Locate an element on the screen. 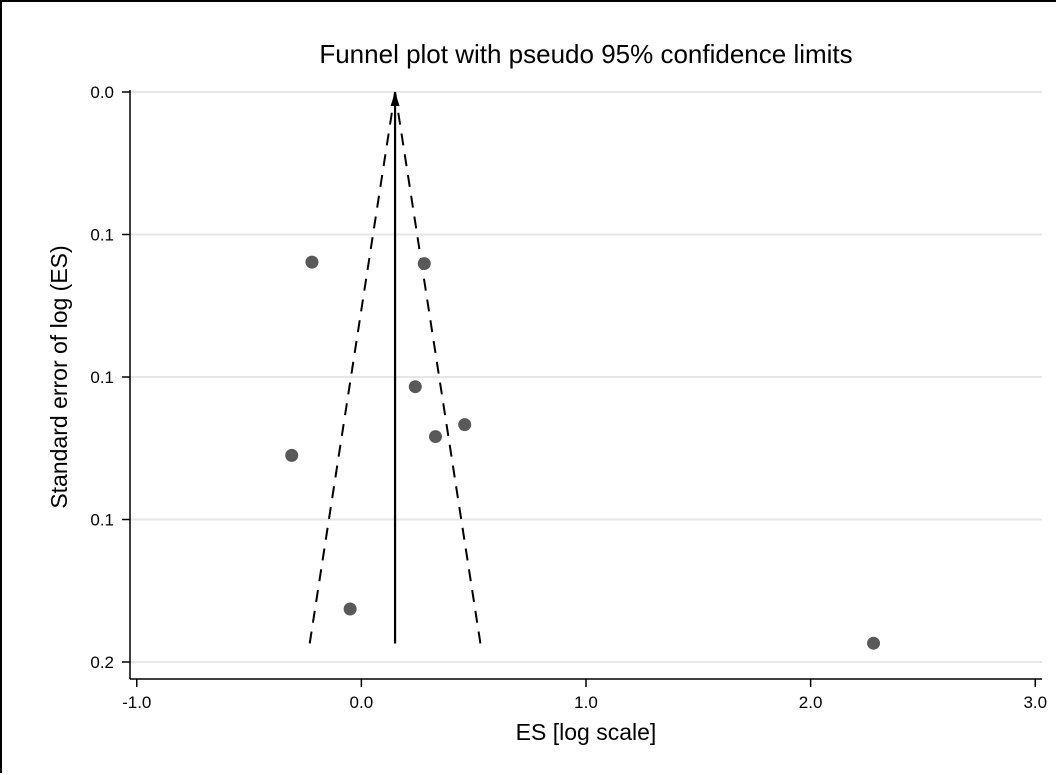  funnel-lines is located at coordinates (395, 367).